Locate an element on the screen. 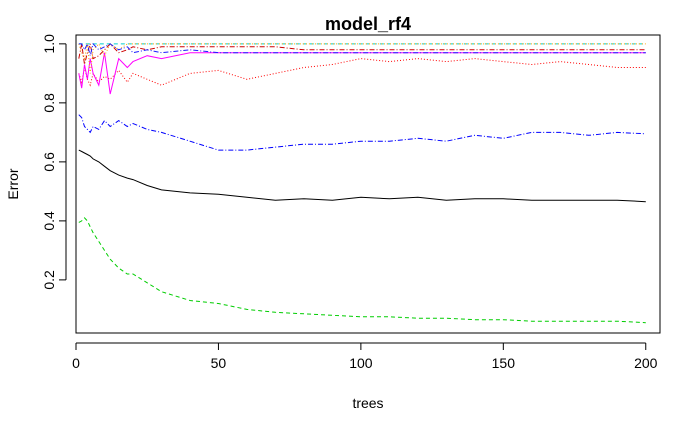  x-axis: 0 50 100 150 200 is located at coordinates (365, 356).